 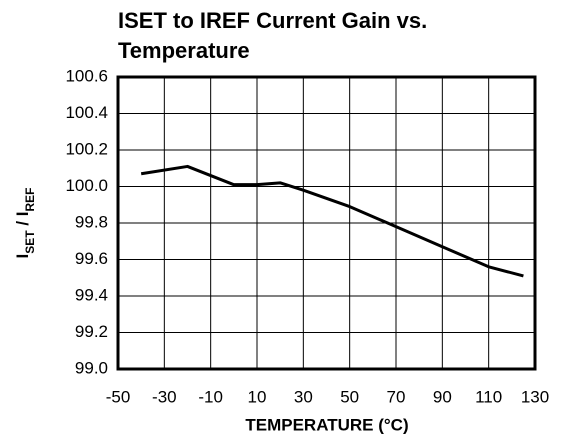 I want to click on y-tick-label: 99.0, so click(x=91, y=367).